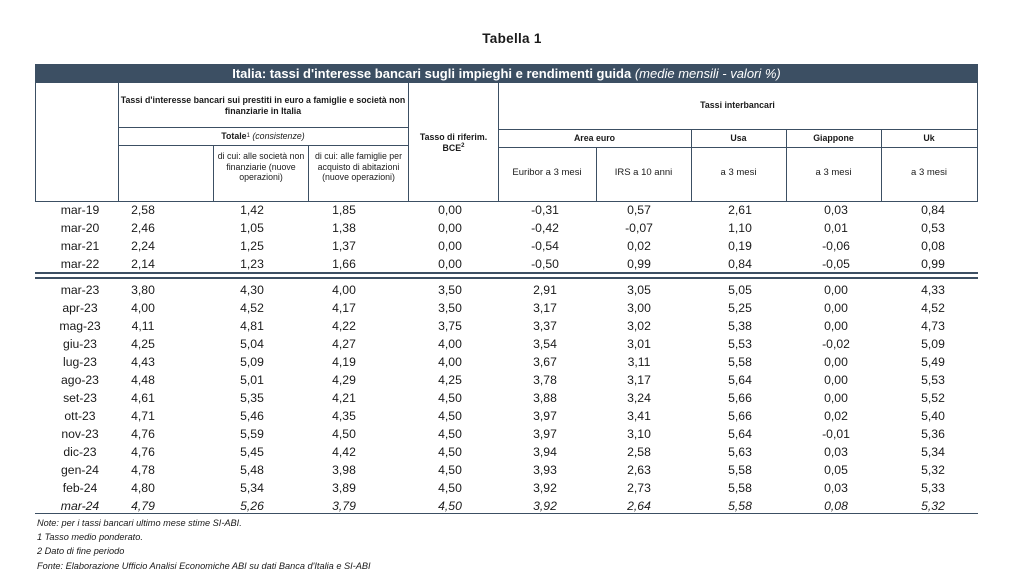 The image size is (1024, 577). Describe the element at coordinates (252, 488) in the screenshot. I see `companies-value: 5,34` at that location.